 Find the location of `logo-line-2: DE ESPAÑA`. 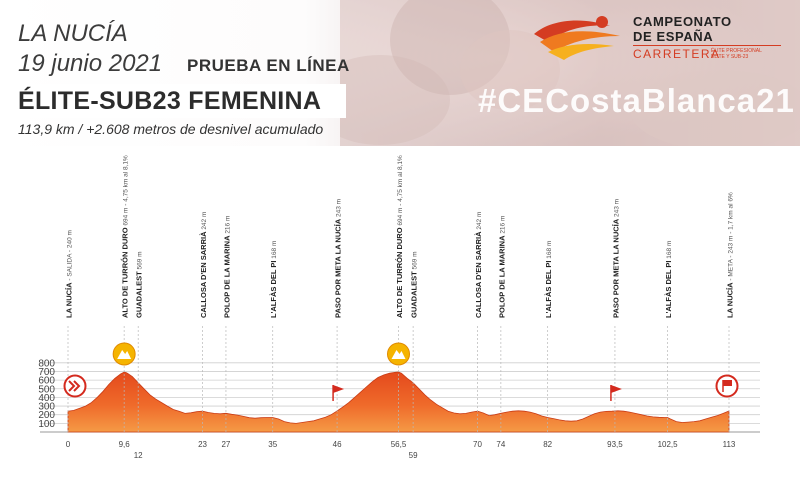

logo-line-2: DE ESPAÑA is located at coordinates (673, 36).